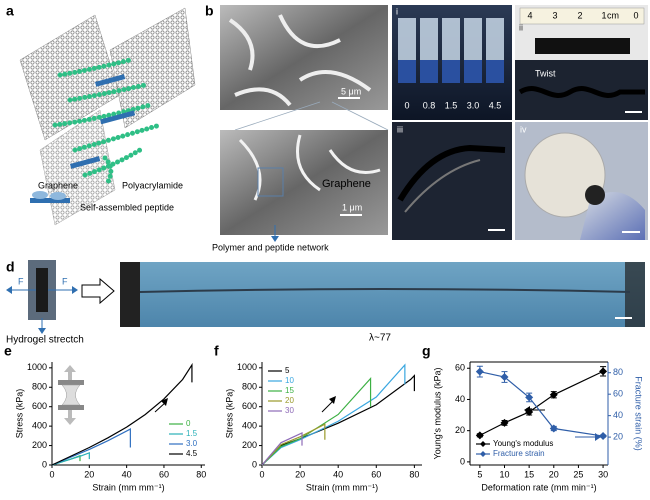  What do you see at coordinates (406, 105) in the screenshot?
I see `vial-label: 0` at bounding box center [406, 105].